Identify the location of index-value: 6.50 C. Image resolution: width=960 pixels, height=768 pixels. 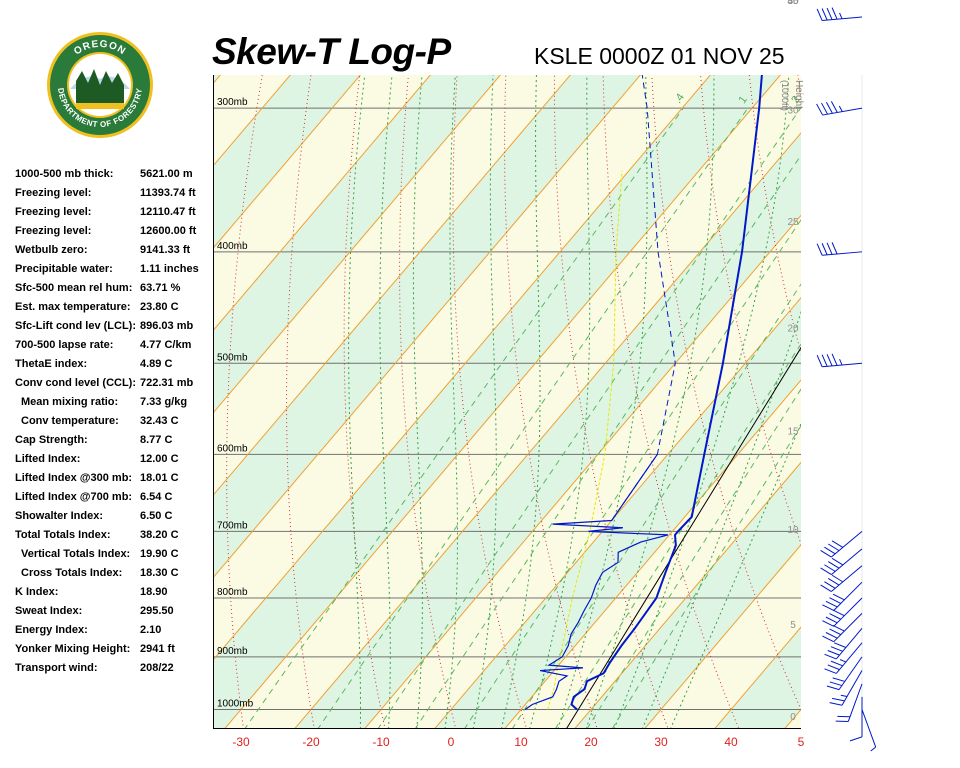
(156, 516).